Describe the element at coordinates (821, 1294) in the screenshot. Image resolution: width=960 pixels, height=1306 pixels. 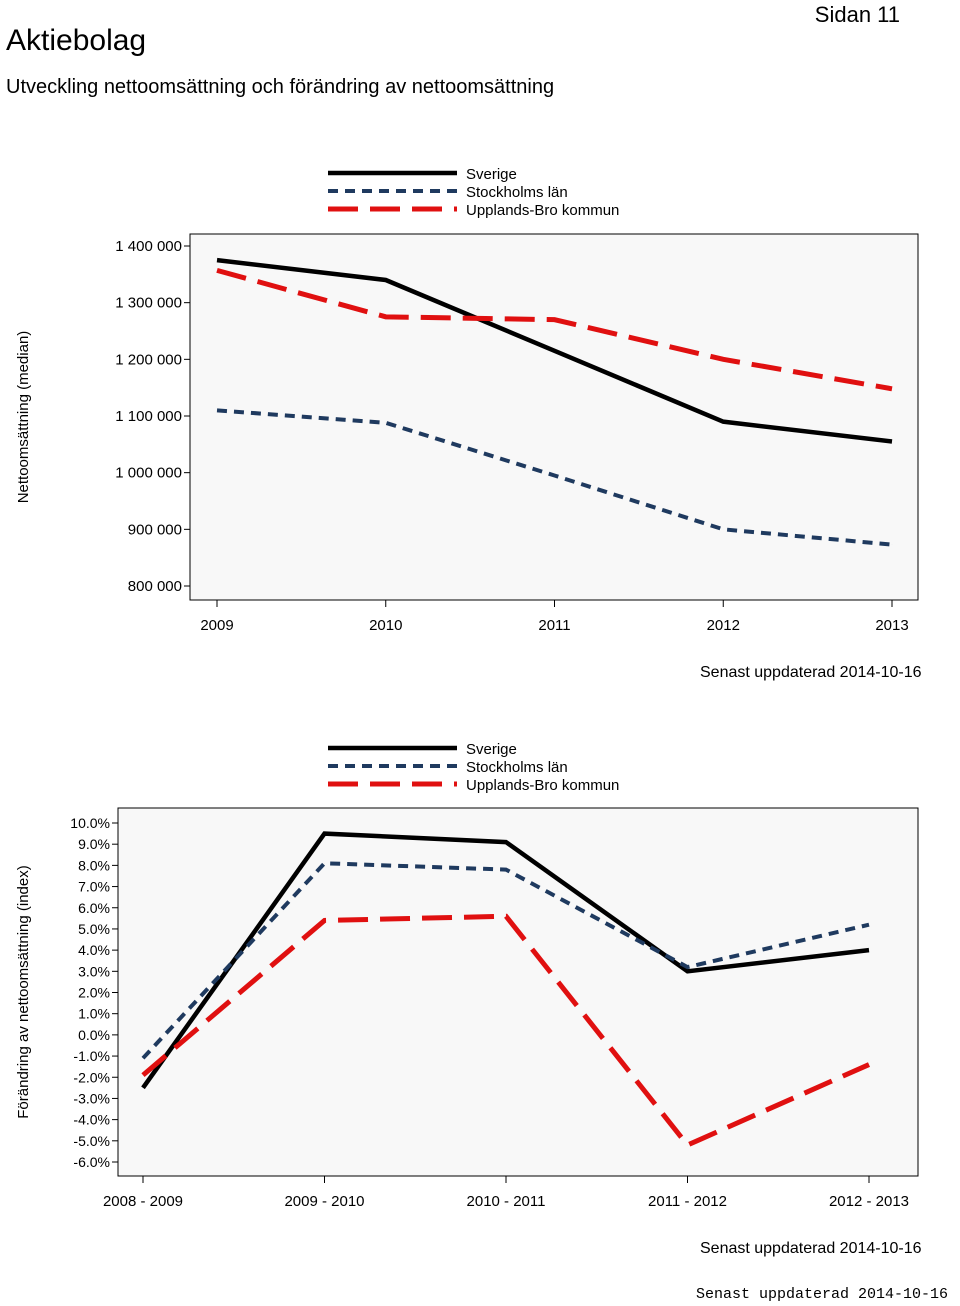
I see `footer-updated: Senast uppdaterad 2014-10-16` at that location.